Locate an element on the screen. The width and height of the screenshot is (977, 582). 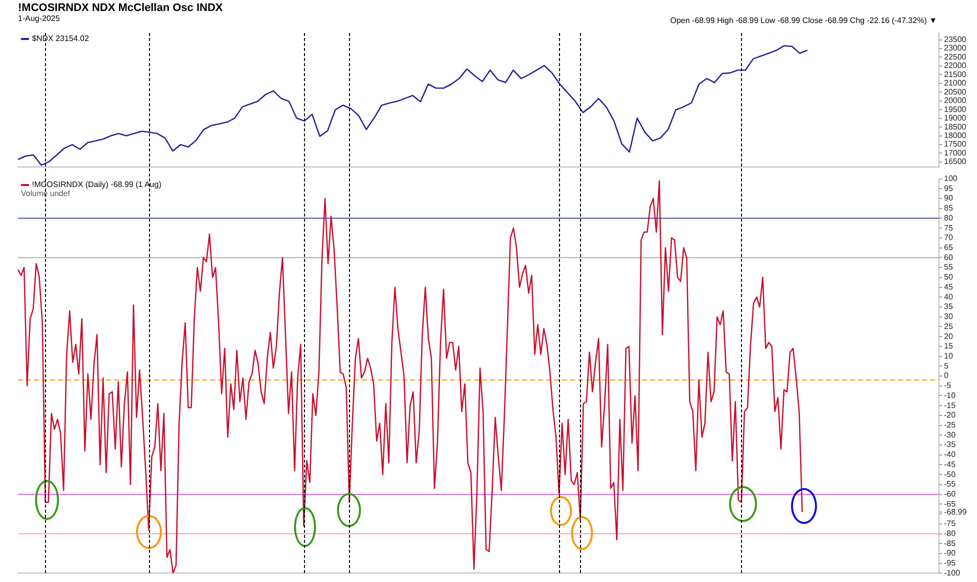
y-tick-label: 18000 is located at coordinates (955, 135).